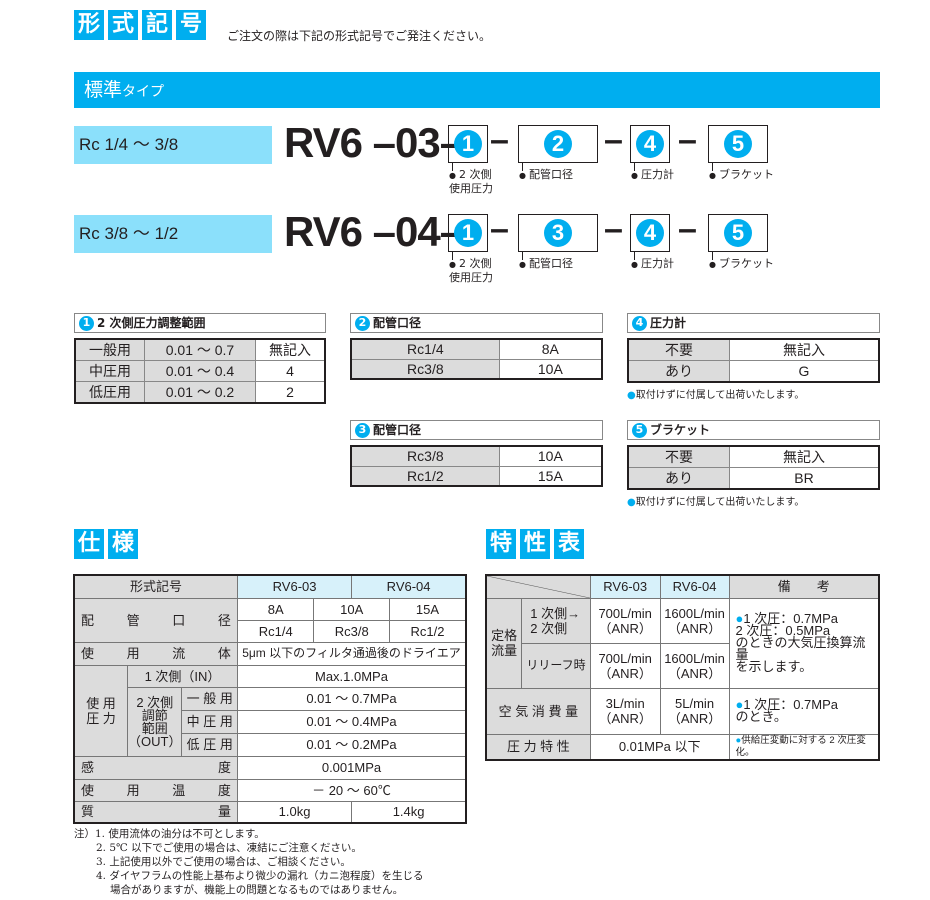  I want to click on heading-char: 仕, so click(89, 544).